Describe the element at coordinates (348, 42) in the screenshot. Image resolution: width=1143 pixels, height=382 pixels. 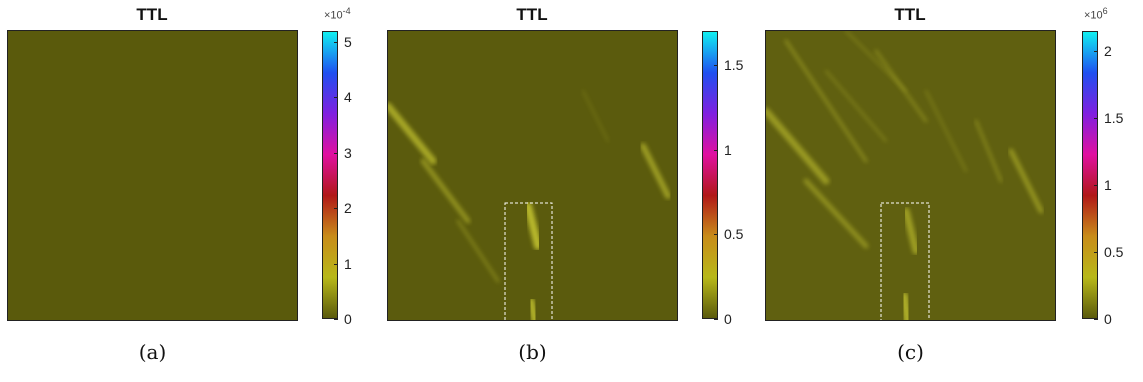
I see `colorbar-tick-label: 5` at that location.